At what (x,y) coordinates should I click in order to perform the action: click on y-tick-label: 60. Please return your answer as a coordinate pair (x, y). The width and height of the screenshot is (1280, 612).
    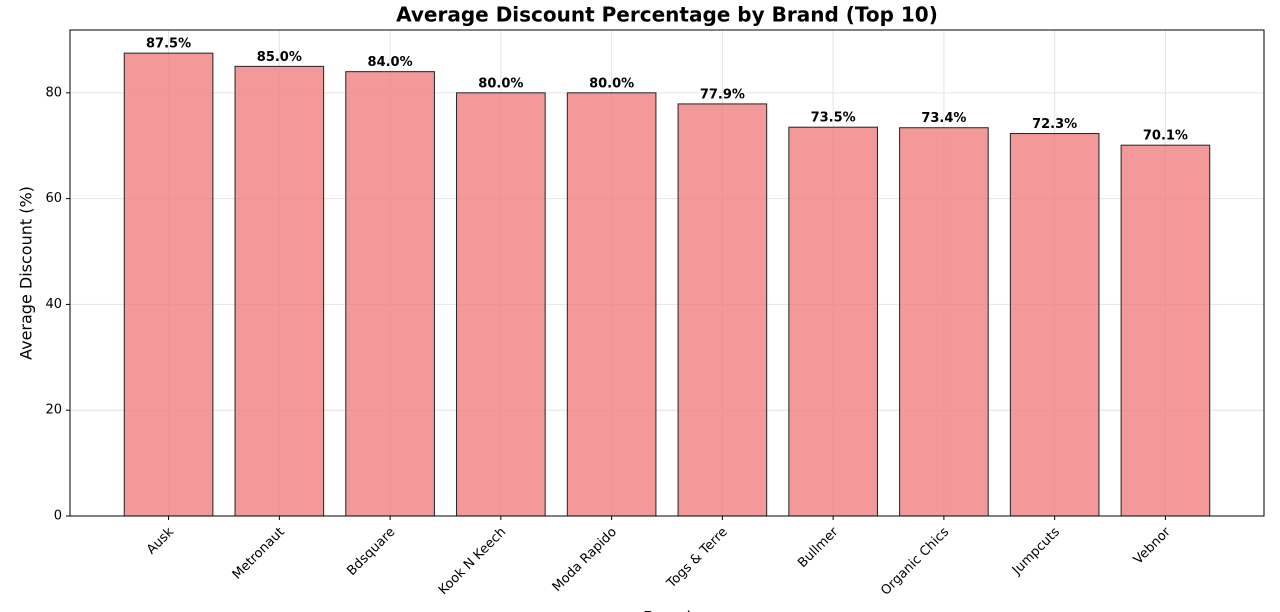
    Looking at the image, I should click on (53, 198).